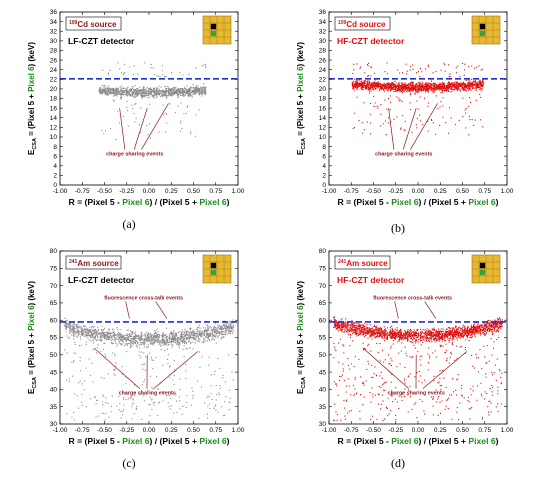 This screenshot has width=550, height=477. Describe the element at coordinates (54, 303) in the screenshot. I see `y-tick-label: 65` at that location.